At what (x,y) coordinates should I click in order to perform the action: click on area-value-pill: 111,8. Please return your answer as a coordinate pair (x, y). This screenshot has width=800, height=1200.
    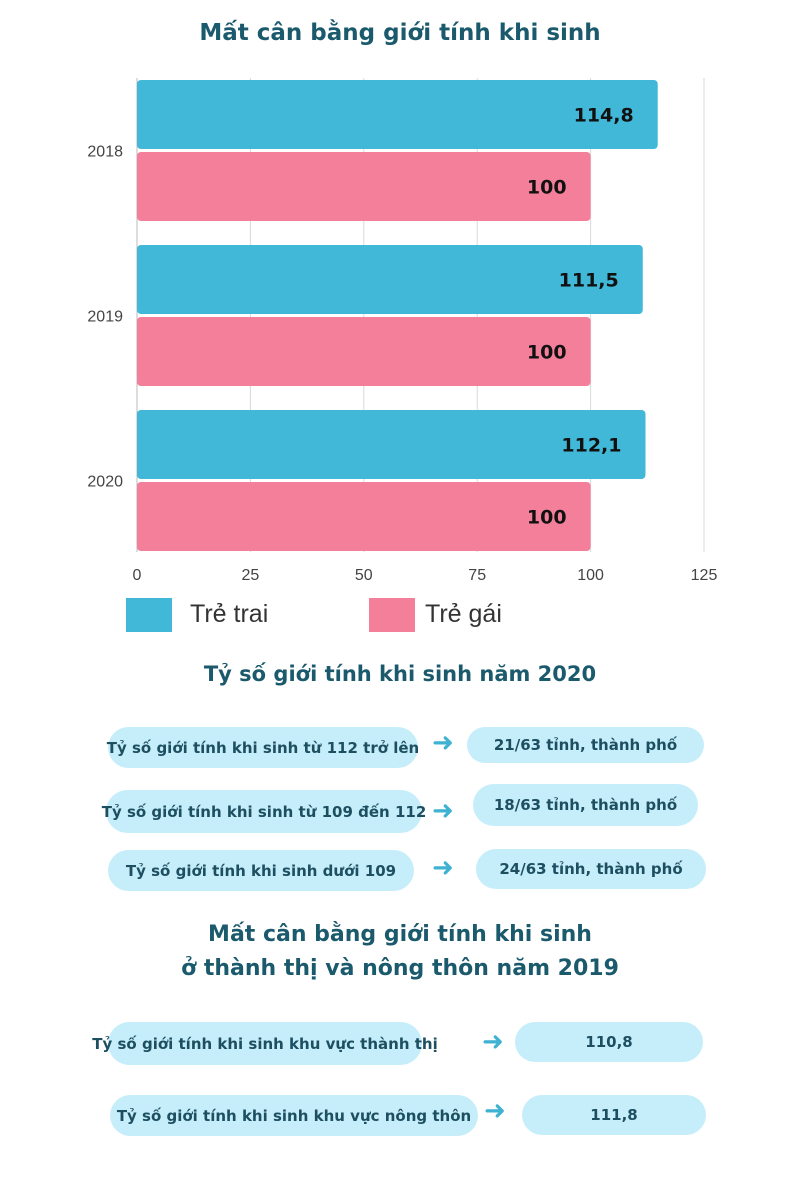
    Looking at the image, I should click on (614, 1115).